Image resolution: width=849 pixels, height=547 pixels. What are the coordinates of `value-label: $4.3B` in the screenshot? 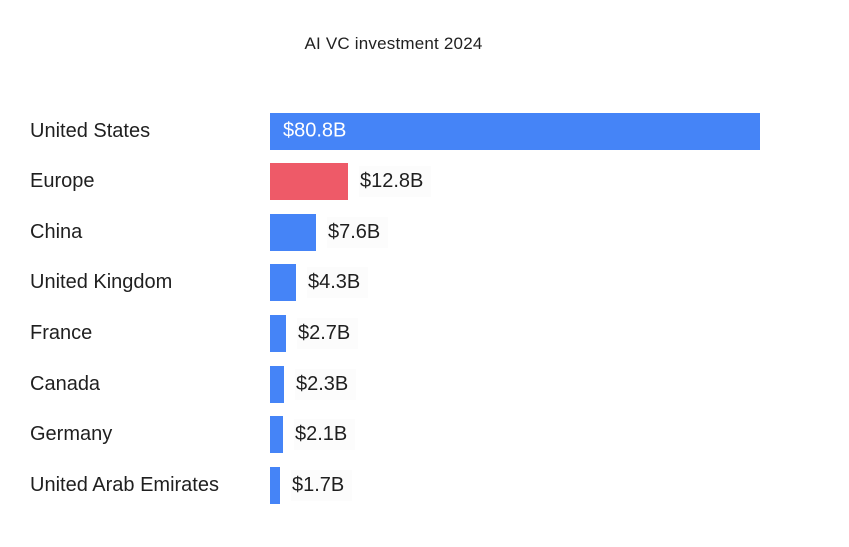 It's located at (338, 283).